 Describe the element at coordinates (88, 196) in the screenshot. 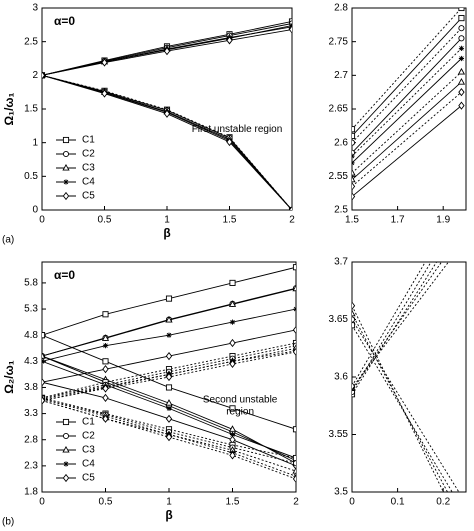

I see `legend-label: C5` at that location.